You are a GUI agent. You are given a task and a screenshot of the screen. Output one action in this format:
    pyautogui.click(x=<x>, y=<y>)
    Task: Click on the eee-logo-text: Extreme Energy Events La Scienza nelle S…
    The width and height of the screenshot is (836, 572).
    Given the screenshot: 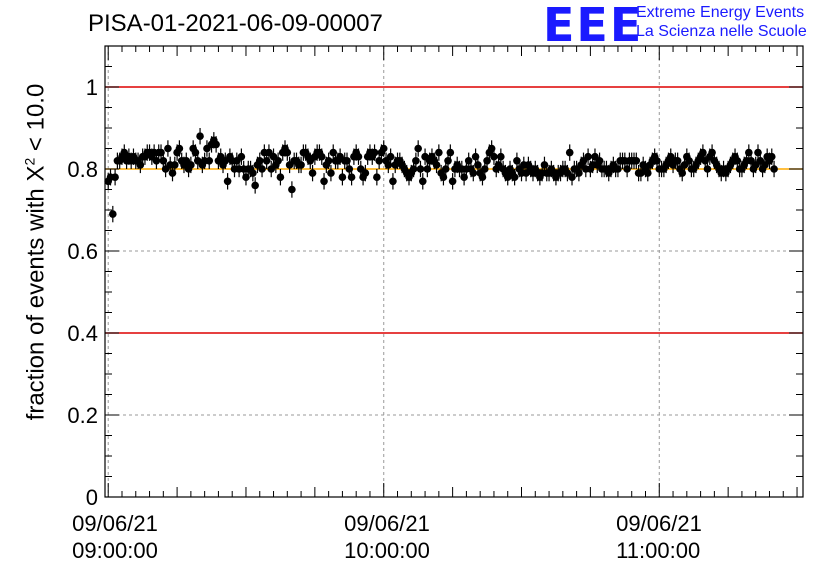 What is the action you would take?
    pyautogui.click(x=721, y=22)
    